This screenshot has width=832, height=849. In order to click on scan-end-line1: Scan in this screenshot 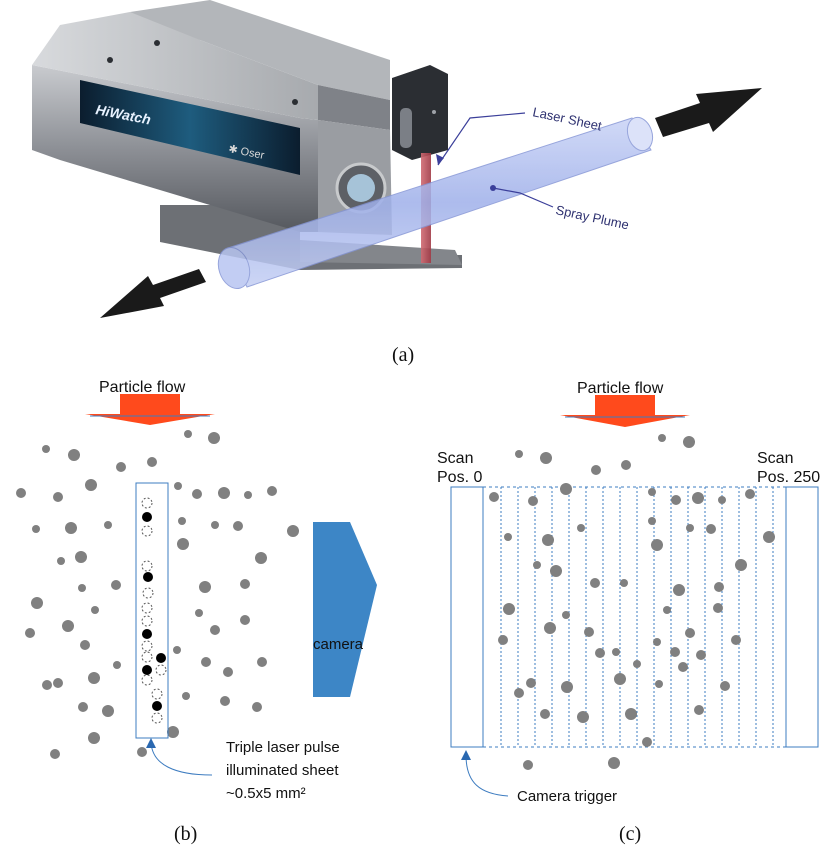, I will do `click(775, 458)`.